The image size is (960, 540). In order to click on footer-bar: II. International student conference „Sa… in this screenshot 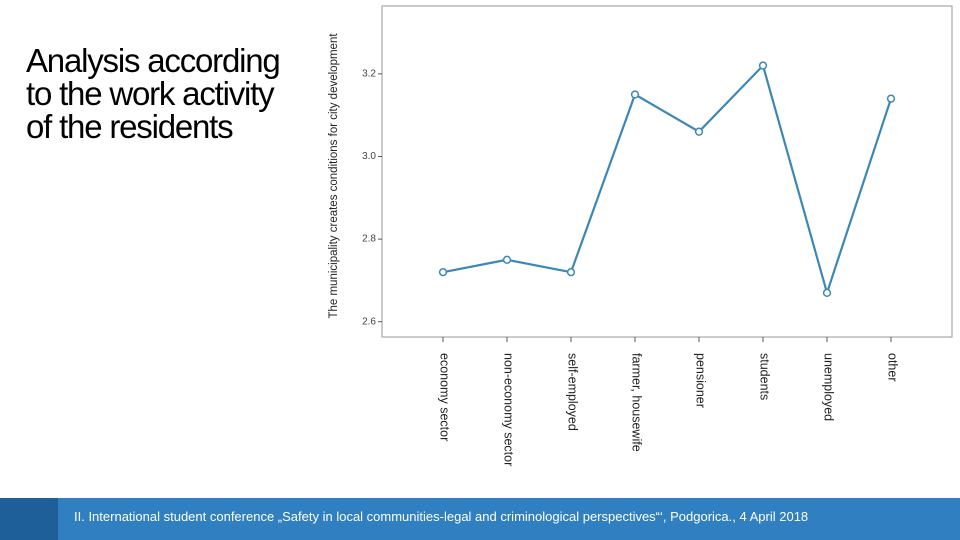, I will do `click(480, 519)`.